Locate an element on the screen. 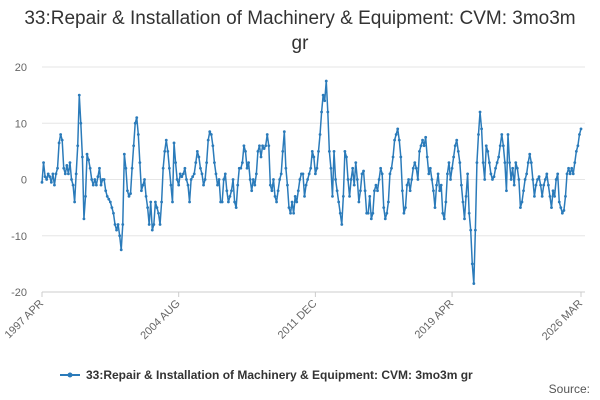  y-tick-label: 0 is located at coordinates (24, 181).